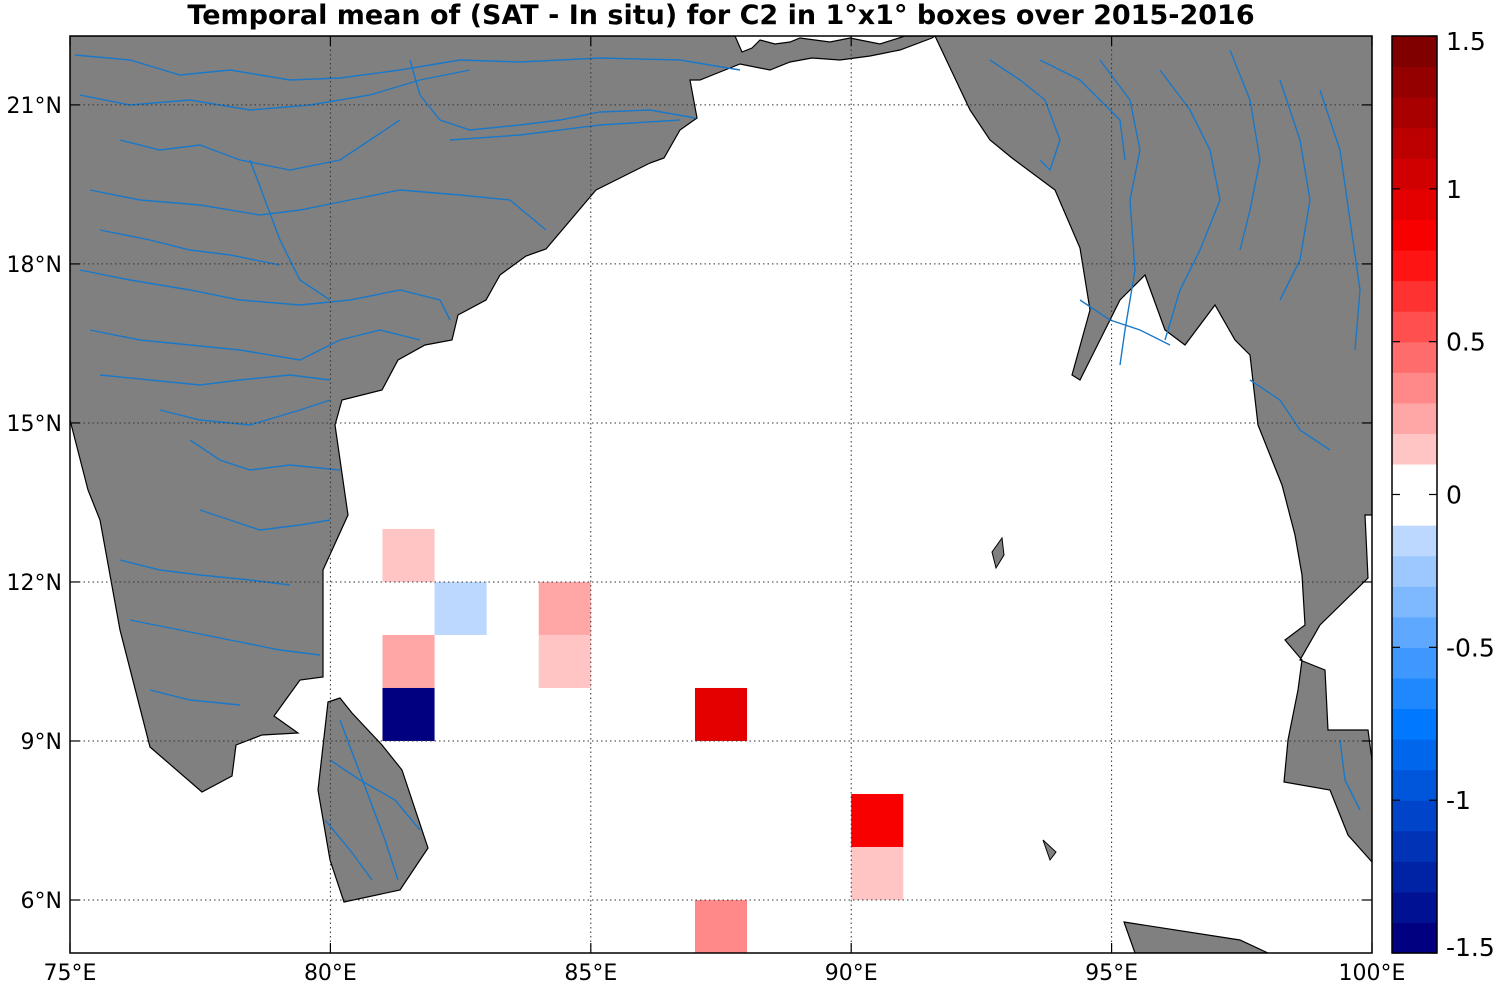 The image size is (1503, 984). I want to click on lon-tick-label: 80°E, so click(330, 972).